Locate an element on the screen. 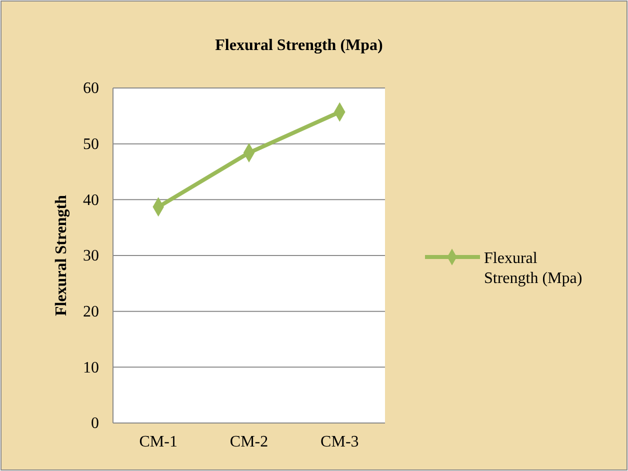 Image resolution: width=628 pixels, height=471 pixels. x-tick-label: CM-1 is located at coordinates (158, 441).